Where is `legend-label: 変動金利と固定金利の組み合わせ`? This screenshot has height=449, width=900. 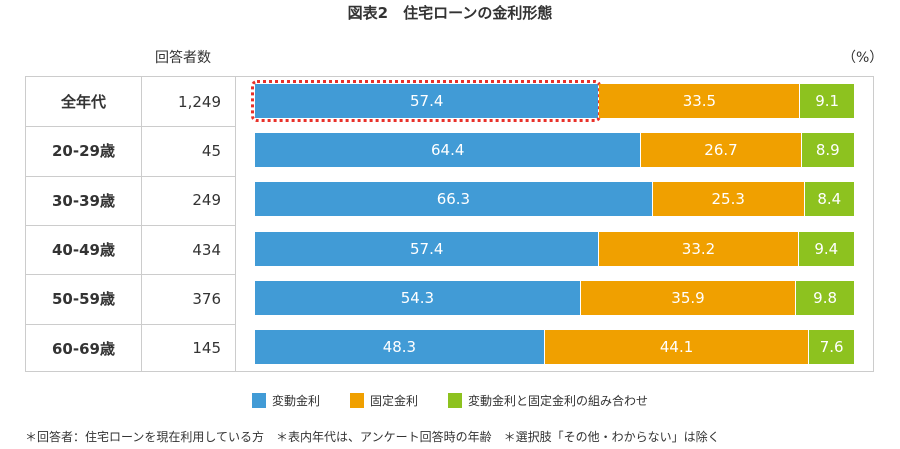
legend-label: 変動金利と固定金利の組み合わせ is located at coordinates (558, 401).